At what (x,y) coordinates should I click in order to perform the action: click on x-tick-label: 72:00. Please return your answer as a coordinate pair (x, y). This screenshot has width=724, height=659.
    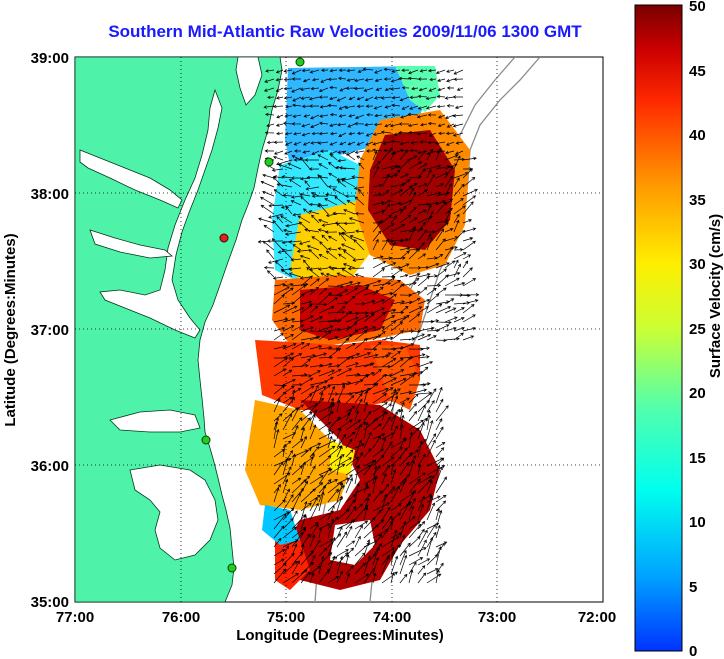
    Looking at the image, I should click on (597, 617).